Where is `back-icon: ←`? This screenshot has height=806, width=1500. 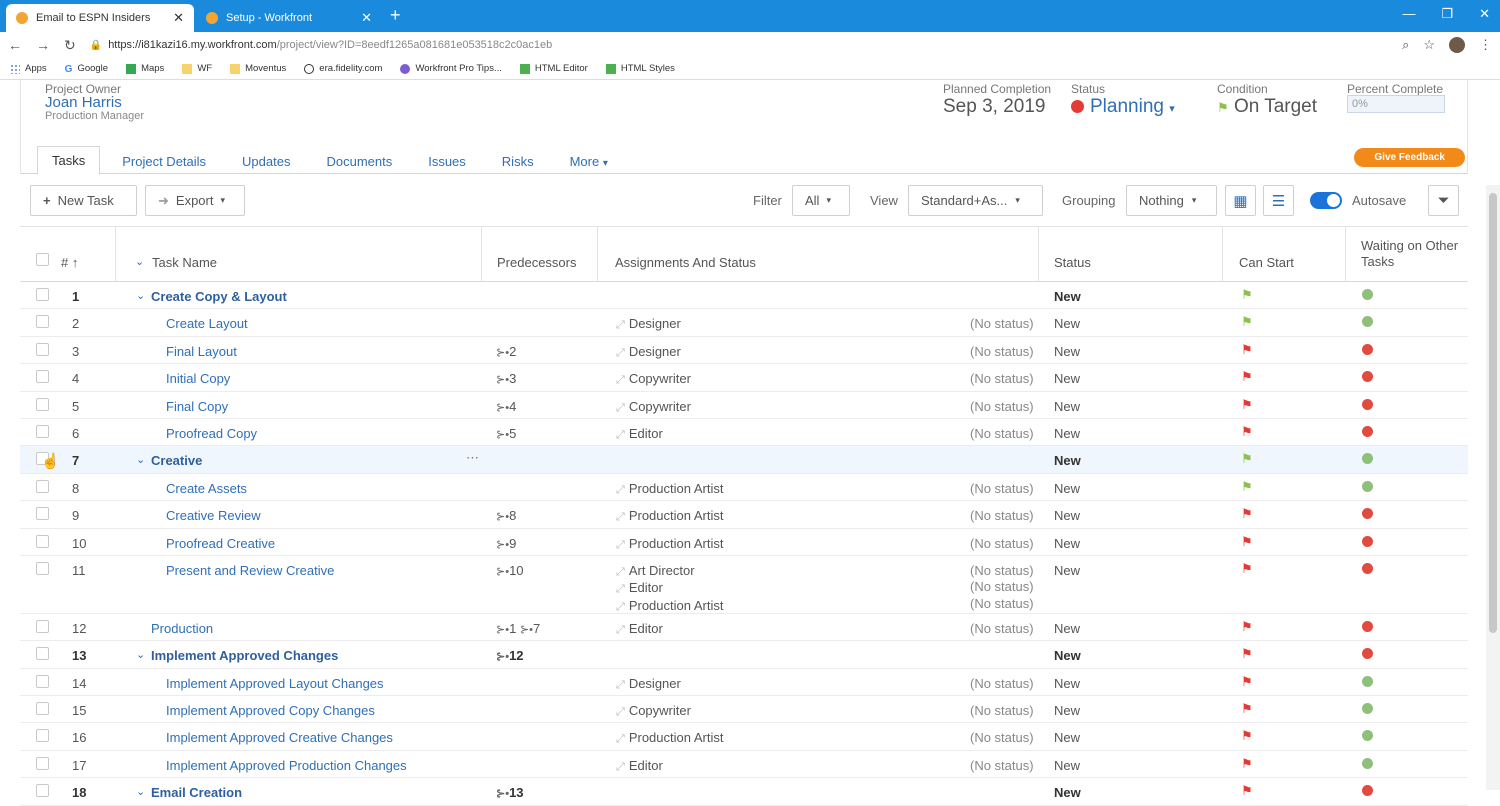 back-icon: ← is located at coordinates (15, 45).